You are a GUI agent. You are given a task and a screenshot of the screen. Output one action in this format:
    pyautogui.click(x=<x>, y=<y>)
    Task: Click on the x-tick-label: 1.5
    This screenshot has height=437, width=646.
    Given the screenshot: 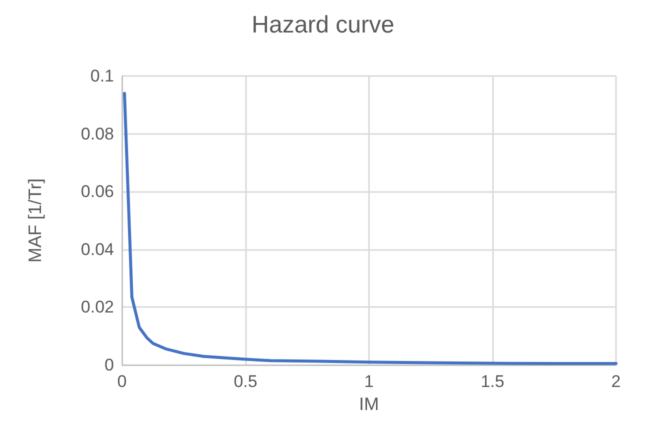 What is the action you would take?
    pyautogui.click(x=492, y=381)
    